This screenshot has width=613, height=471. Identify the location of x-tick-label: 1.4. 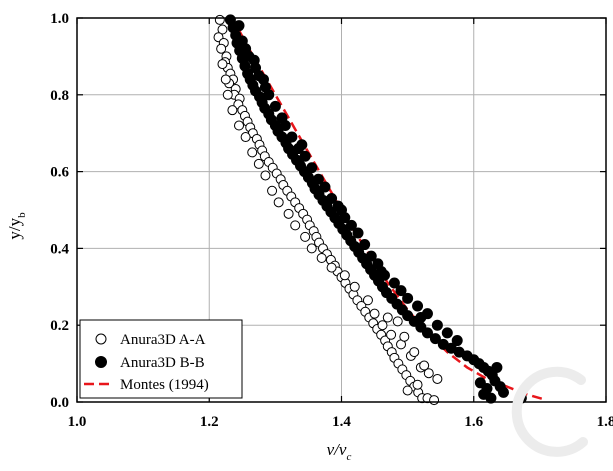
(341, 422).